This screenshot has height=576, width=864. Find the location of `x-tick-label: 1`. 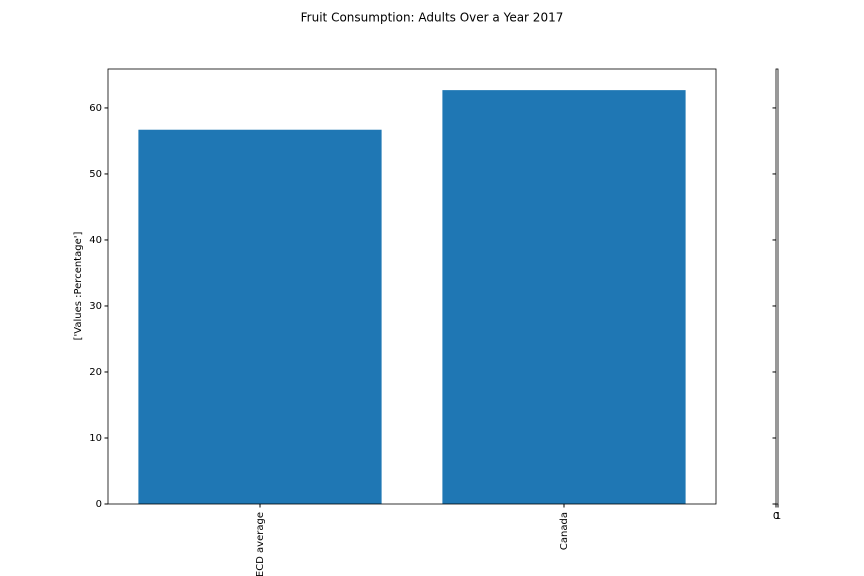

x-tick-label: 1 is located at coordinates (778, 516).